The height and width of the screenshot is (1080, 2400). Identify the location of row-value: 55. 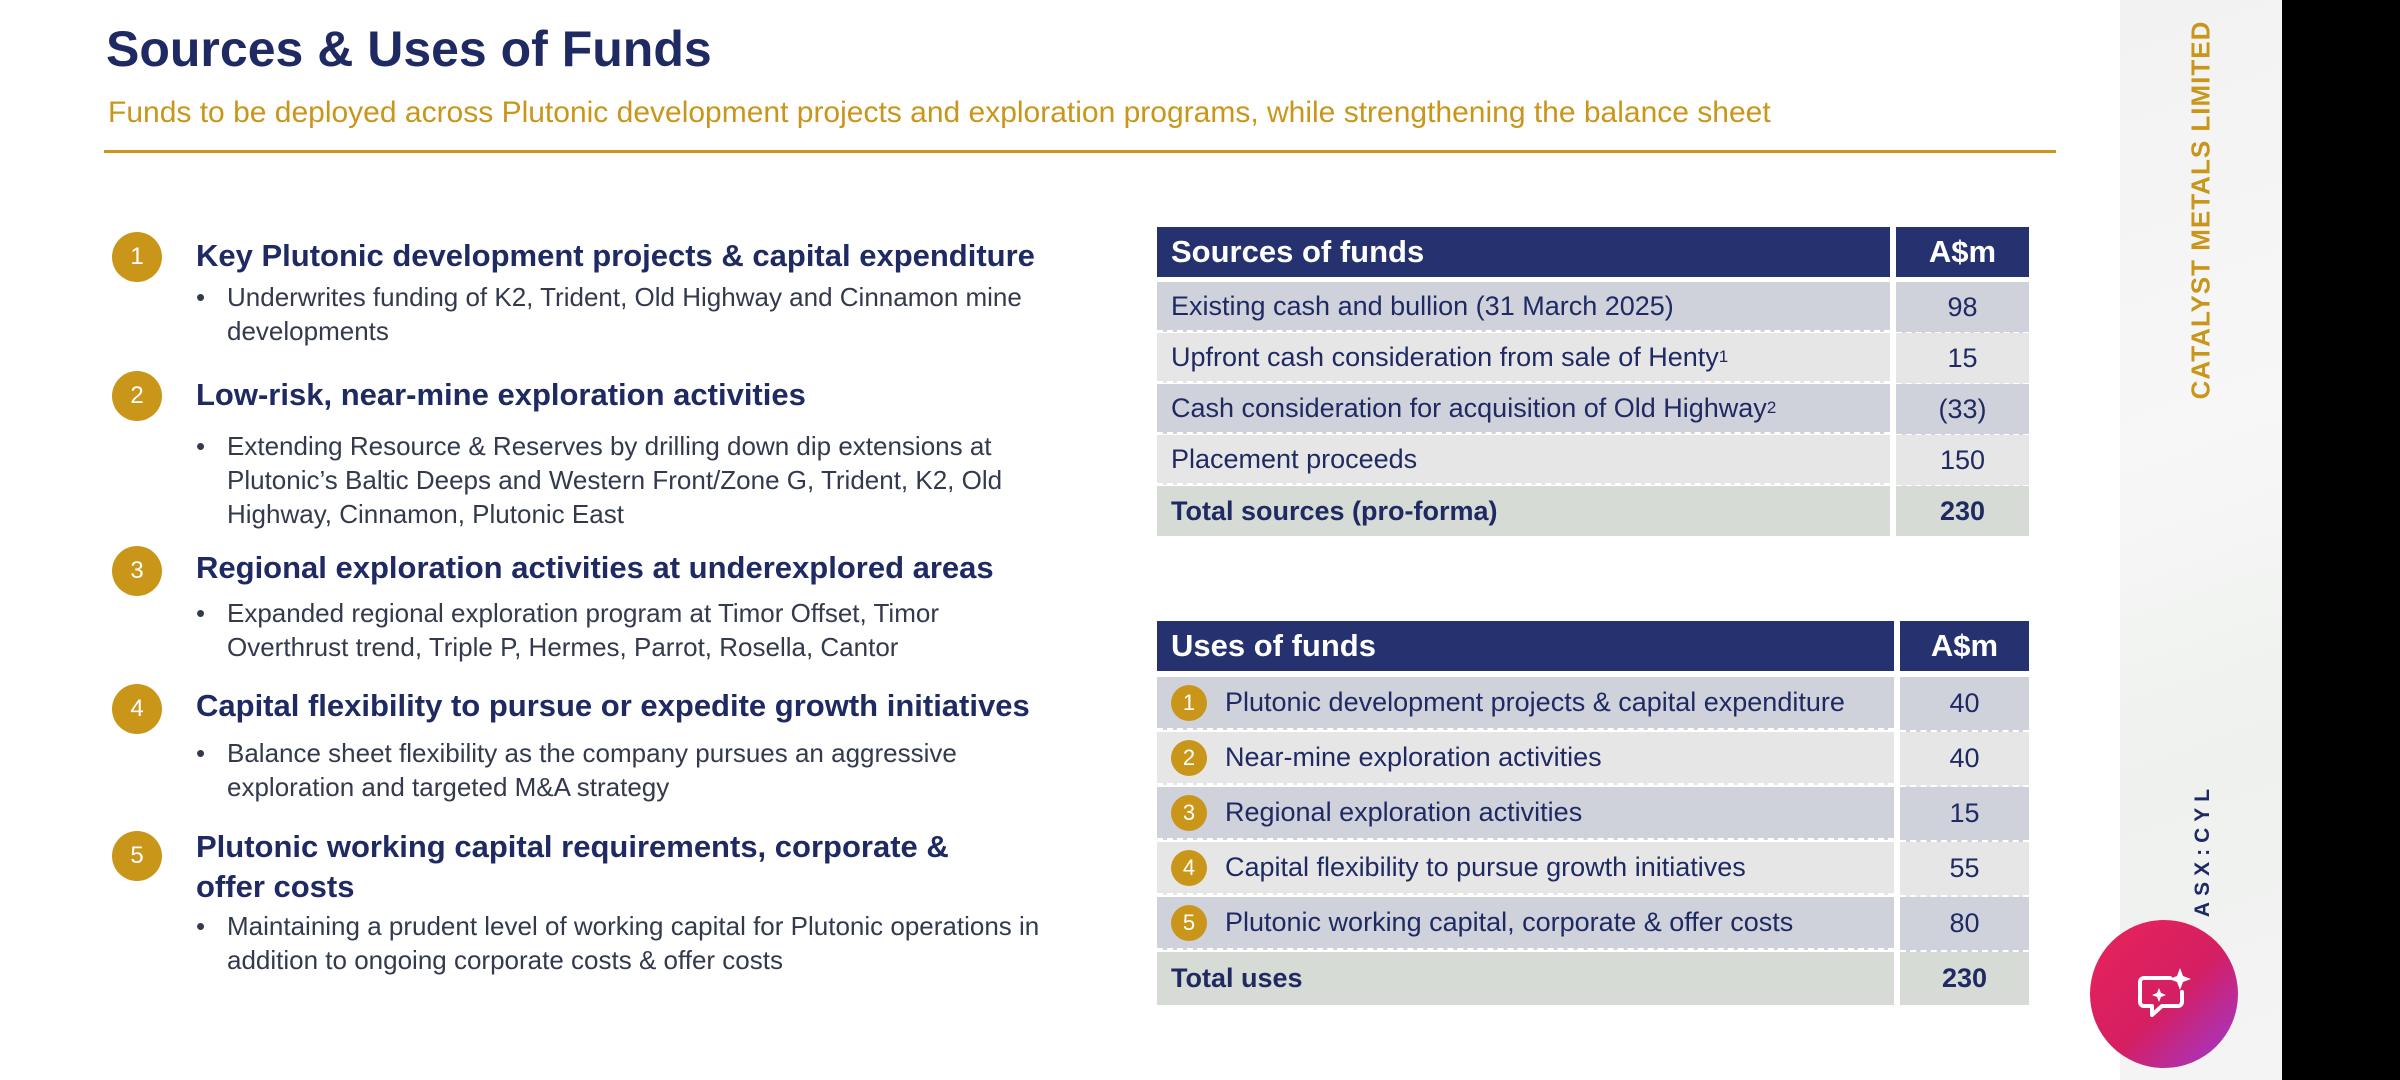
(1964, 869).